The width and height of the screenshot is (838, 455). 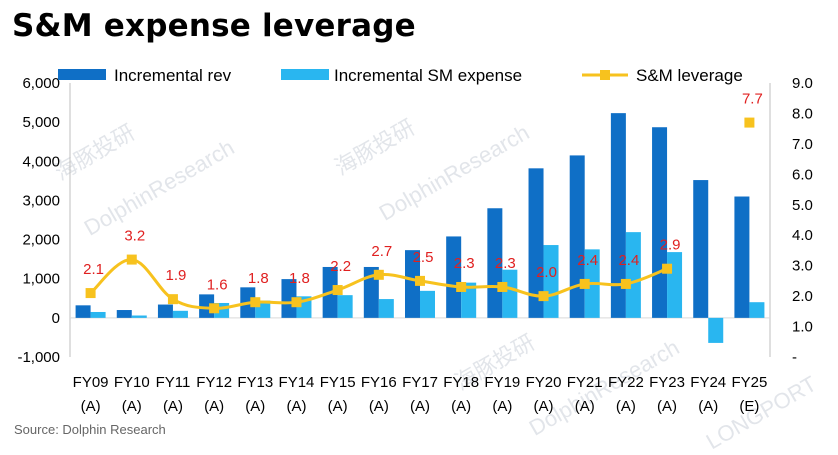 What do you see at coordinates (605, 75) in the screenshot?
I see `legend-swatch-marker` at bounding box center [605, 75].